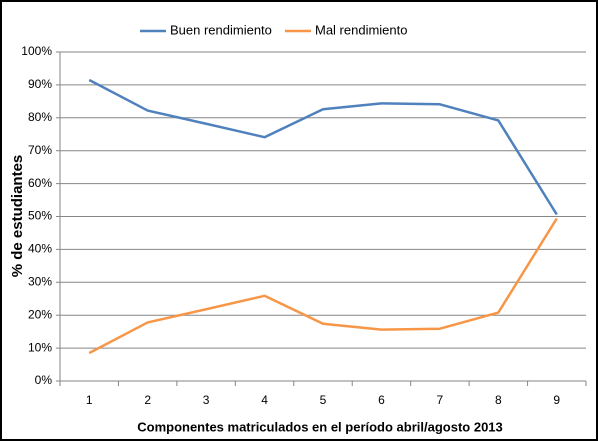 The width and height of the screenshot is (598, 441). What do you see at coordinates (40, 281) in the screenshot?
I see `y-tick-label: 30%` at bounding box center [40, 281].